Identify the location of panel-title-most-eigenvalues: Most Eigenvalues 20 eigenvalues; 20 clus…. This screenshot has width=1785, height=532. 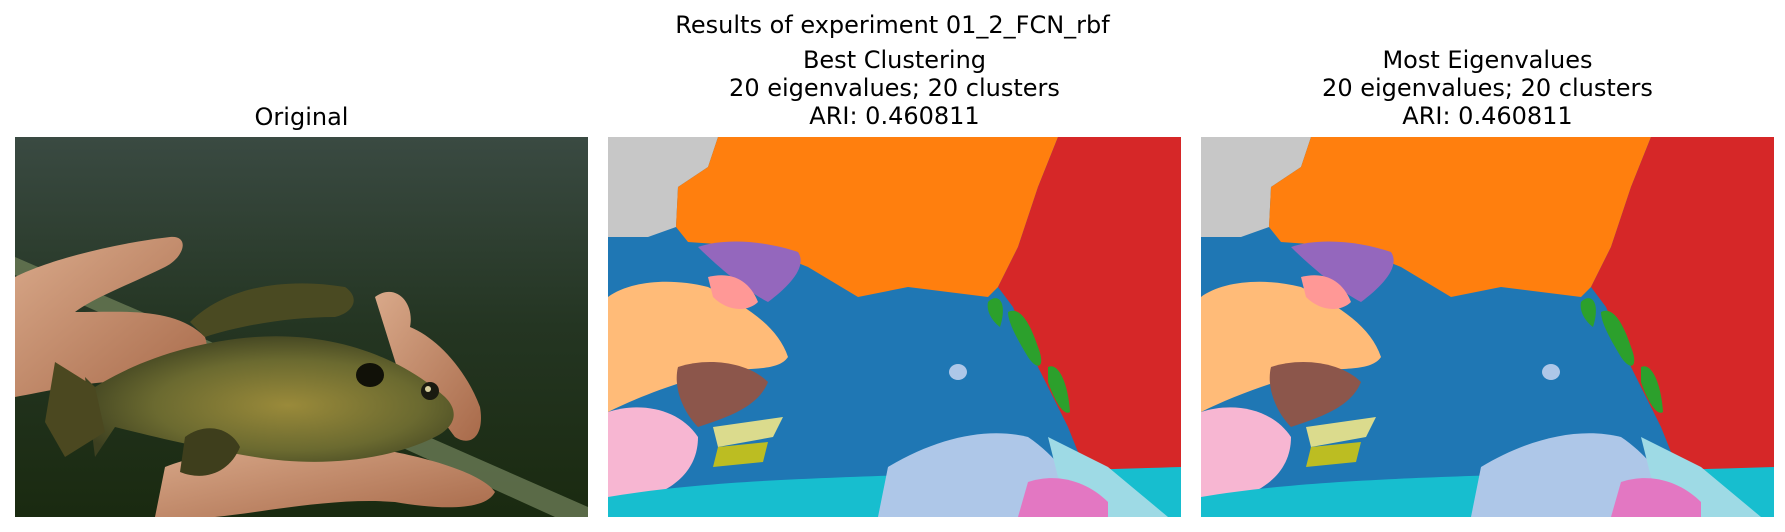
(1487, 88).